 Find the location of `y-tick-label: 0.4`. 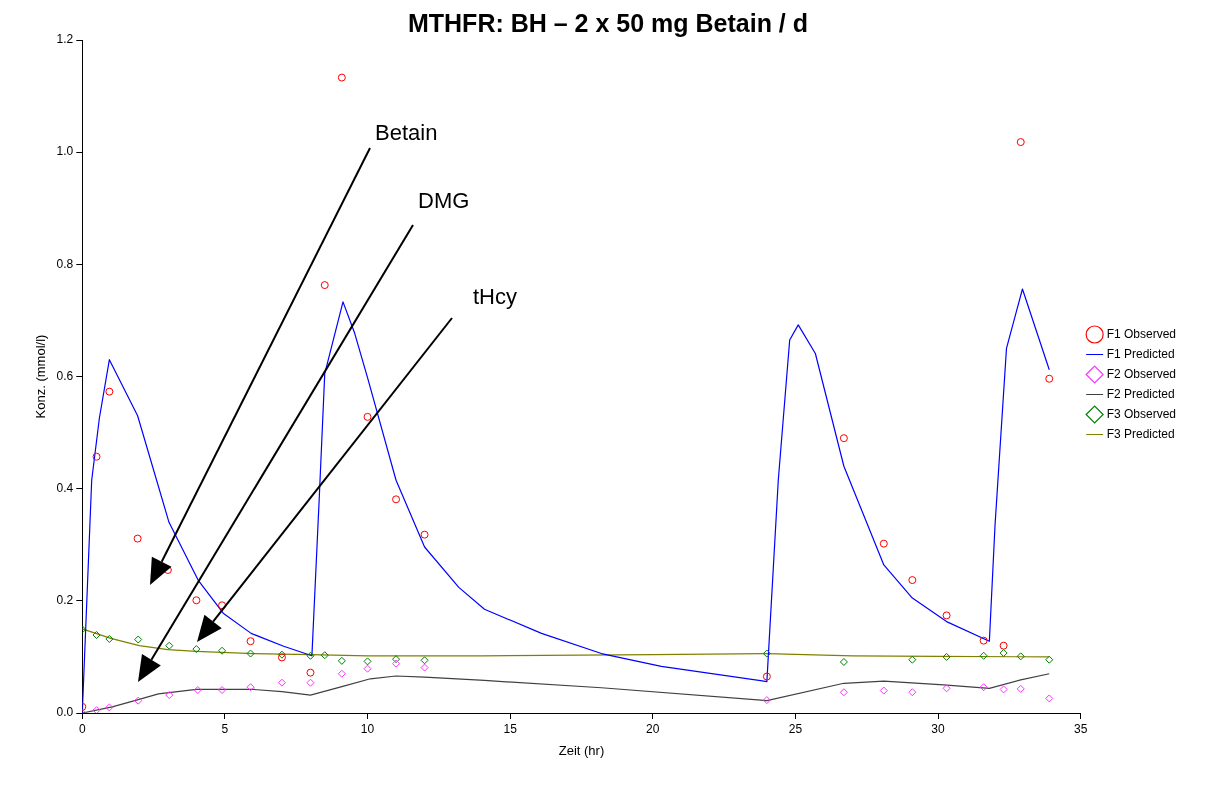

y-tick-label: 0.4 is located at coordinates (65, 487).